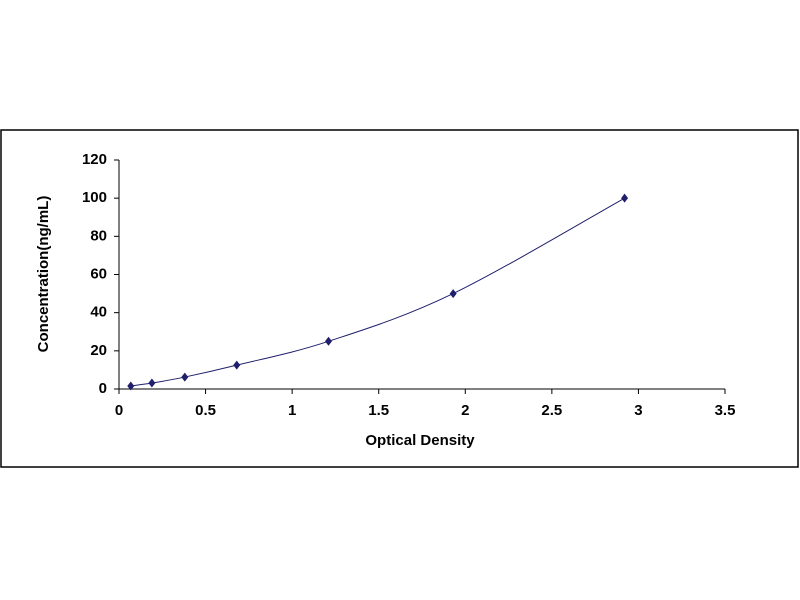 The image size is (800, 600). What do you see at coordinates (98, 312) in the screenshot?
I see `y-tick-label: 40` at bounding box center [98, 312].